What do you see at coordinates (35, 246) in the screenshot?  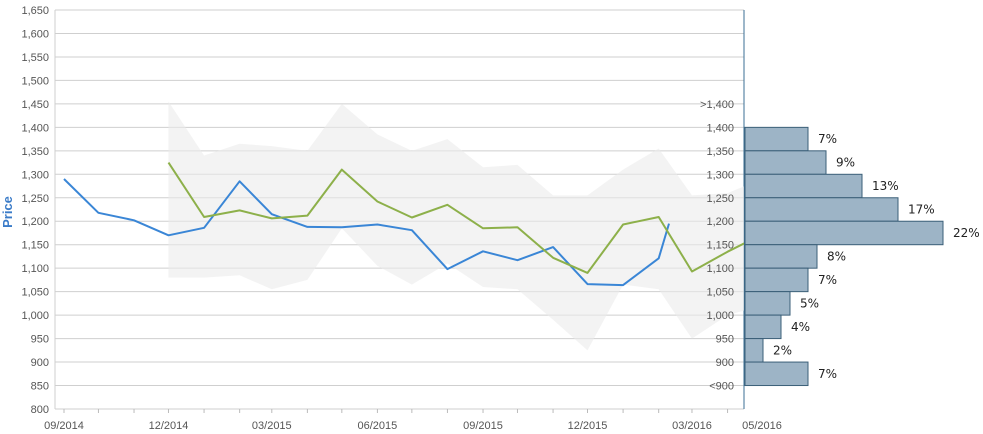 I see `y-tick-label: 1,150` at bounding box center [35, 246].